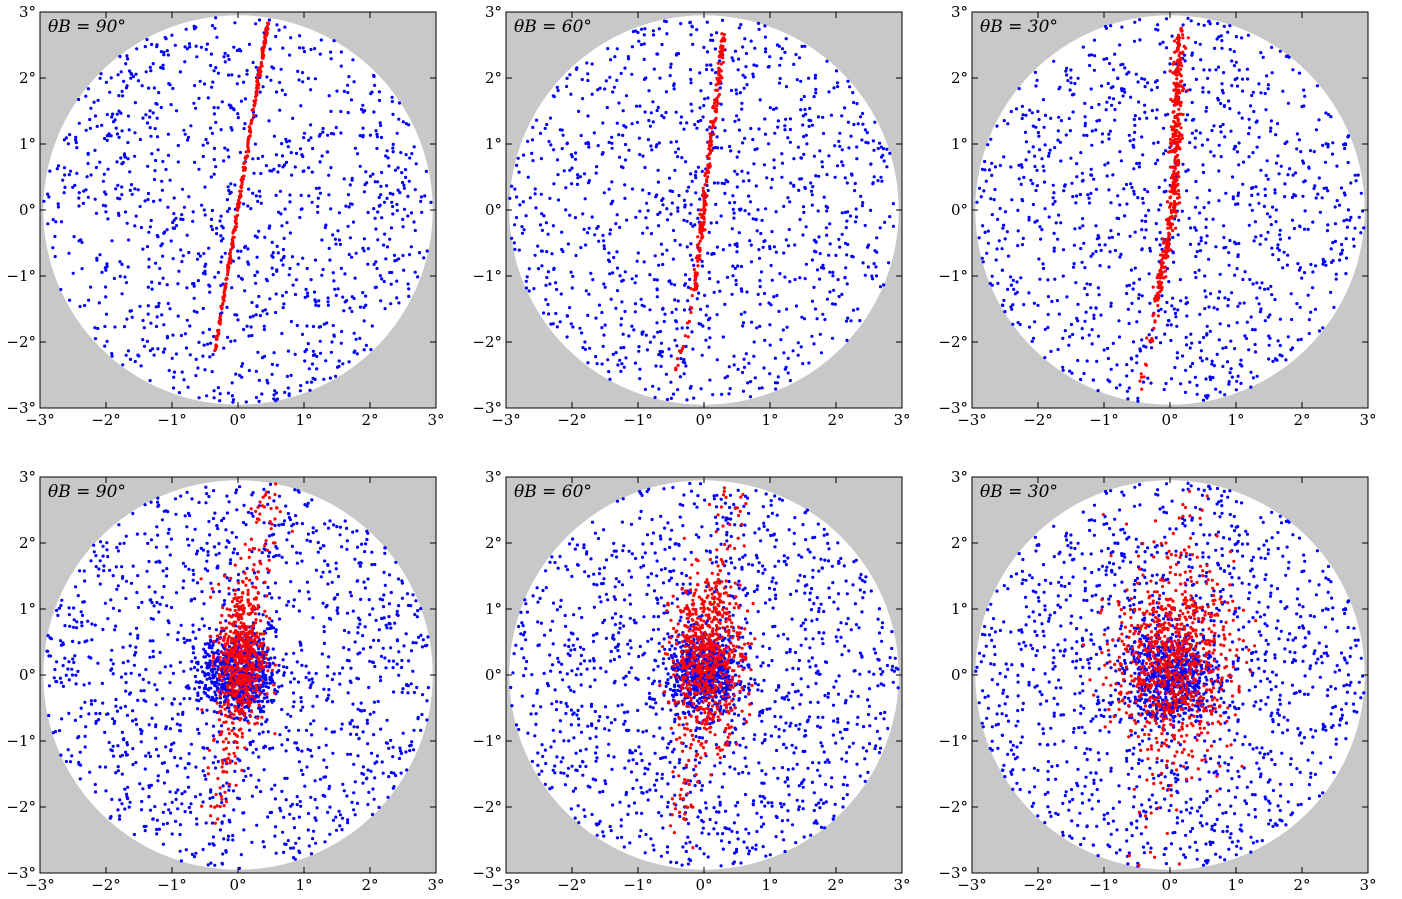 The width and height of the screenshot is (1402, 899). What do you see at coordinates (1170, 209) in the screenshot?
I see `series-background` at bounding box center [1170, 209].